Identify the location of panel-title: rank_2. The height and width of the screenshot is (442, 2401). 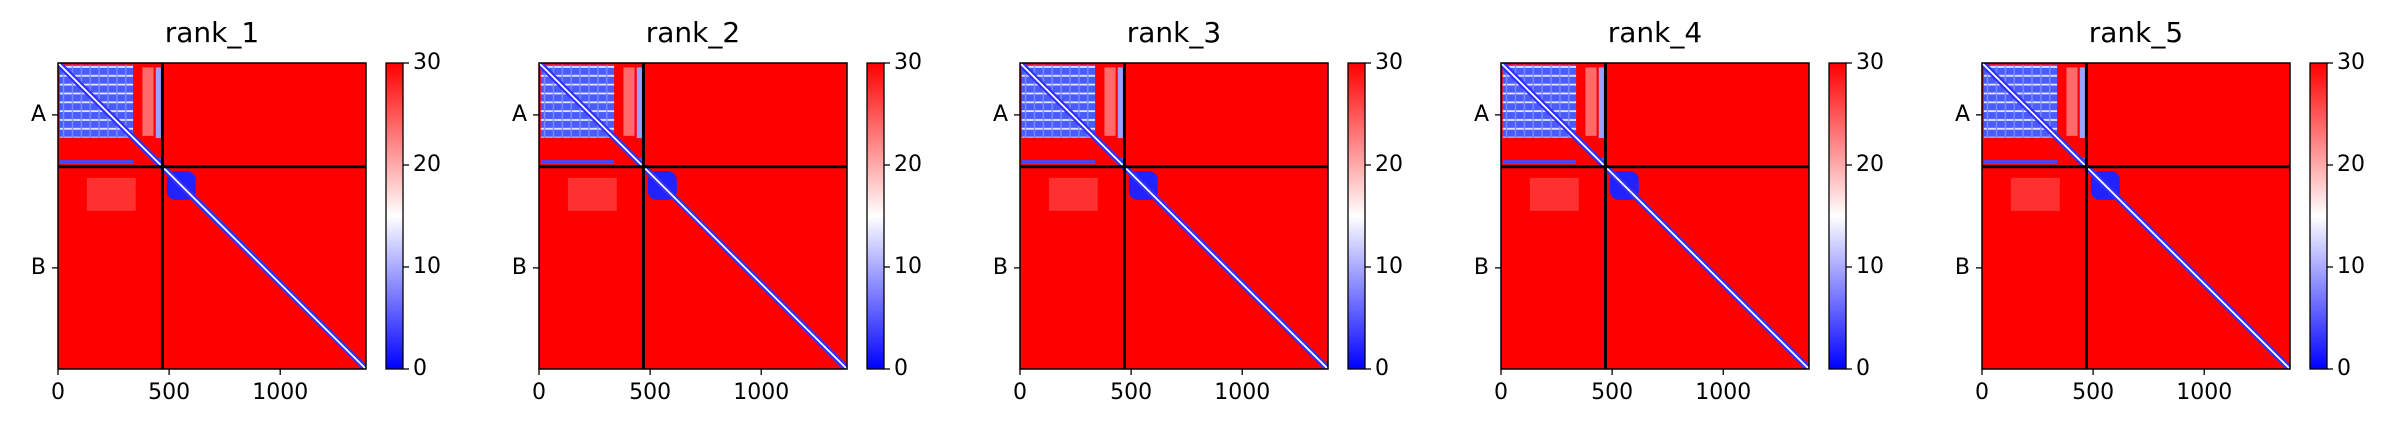
(693, 32).